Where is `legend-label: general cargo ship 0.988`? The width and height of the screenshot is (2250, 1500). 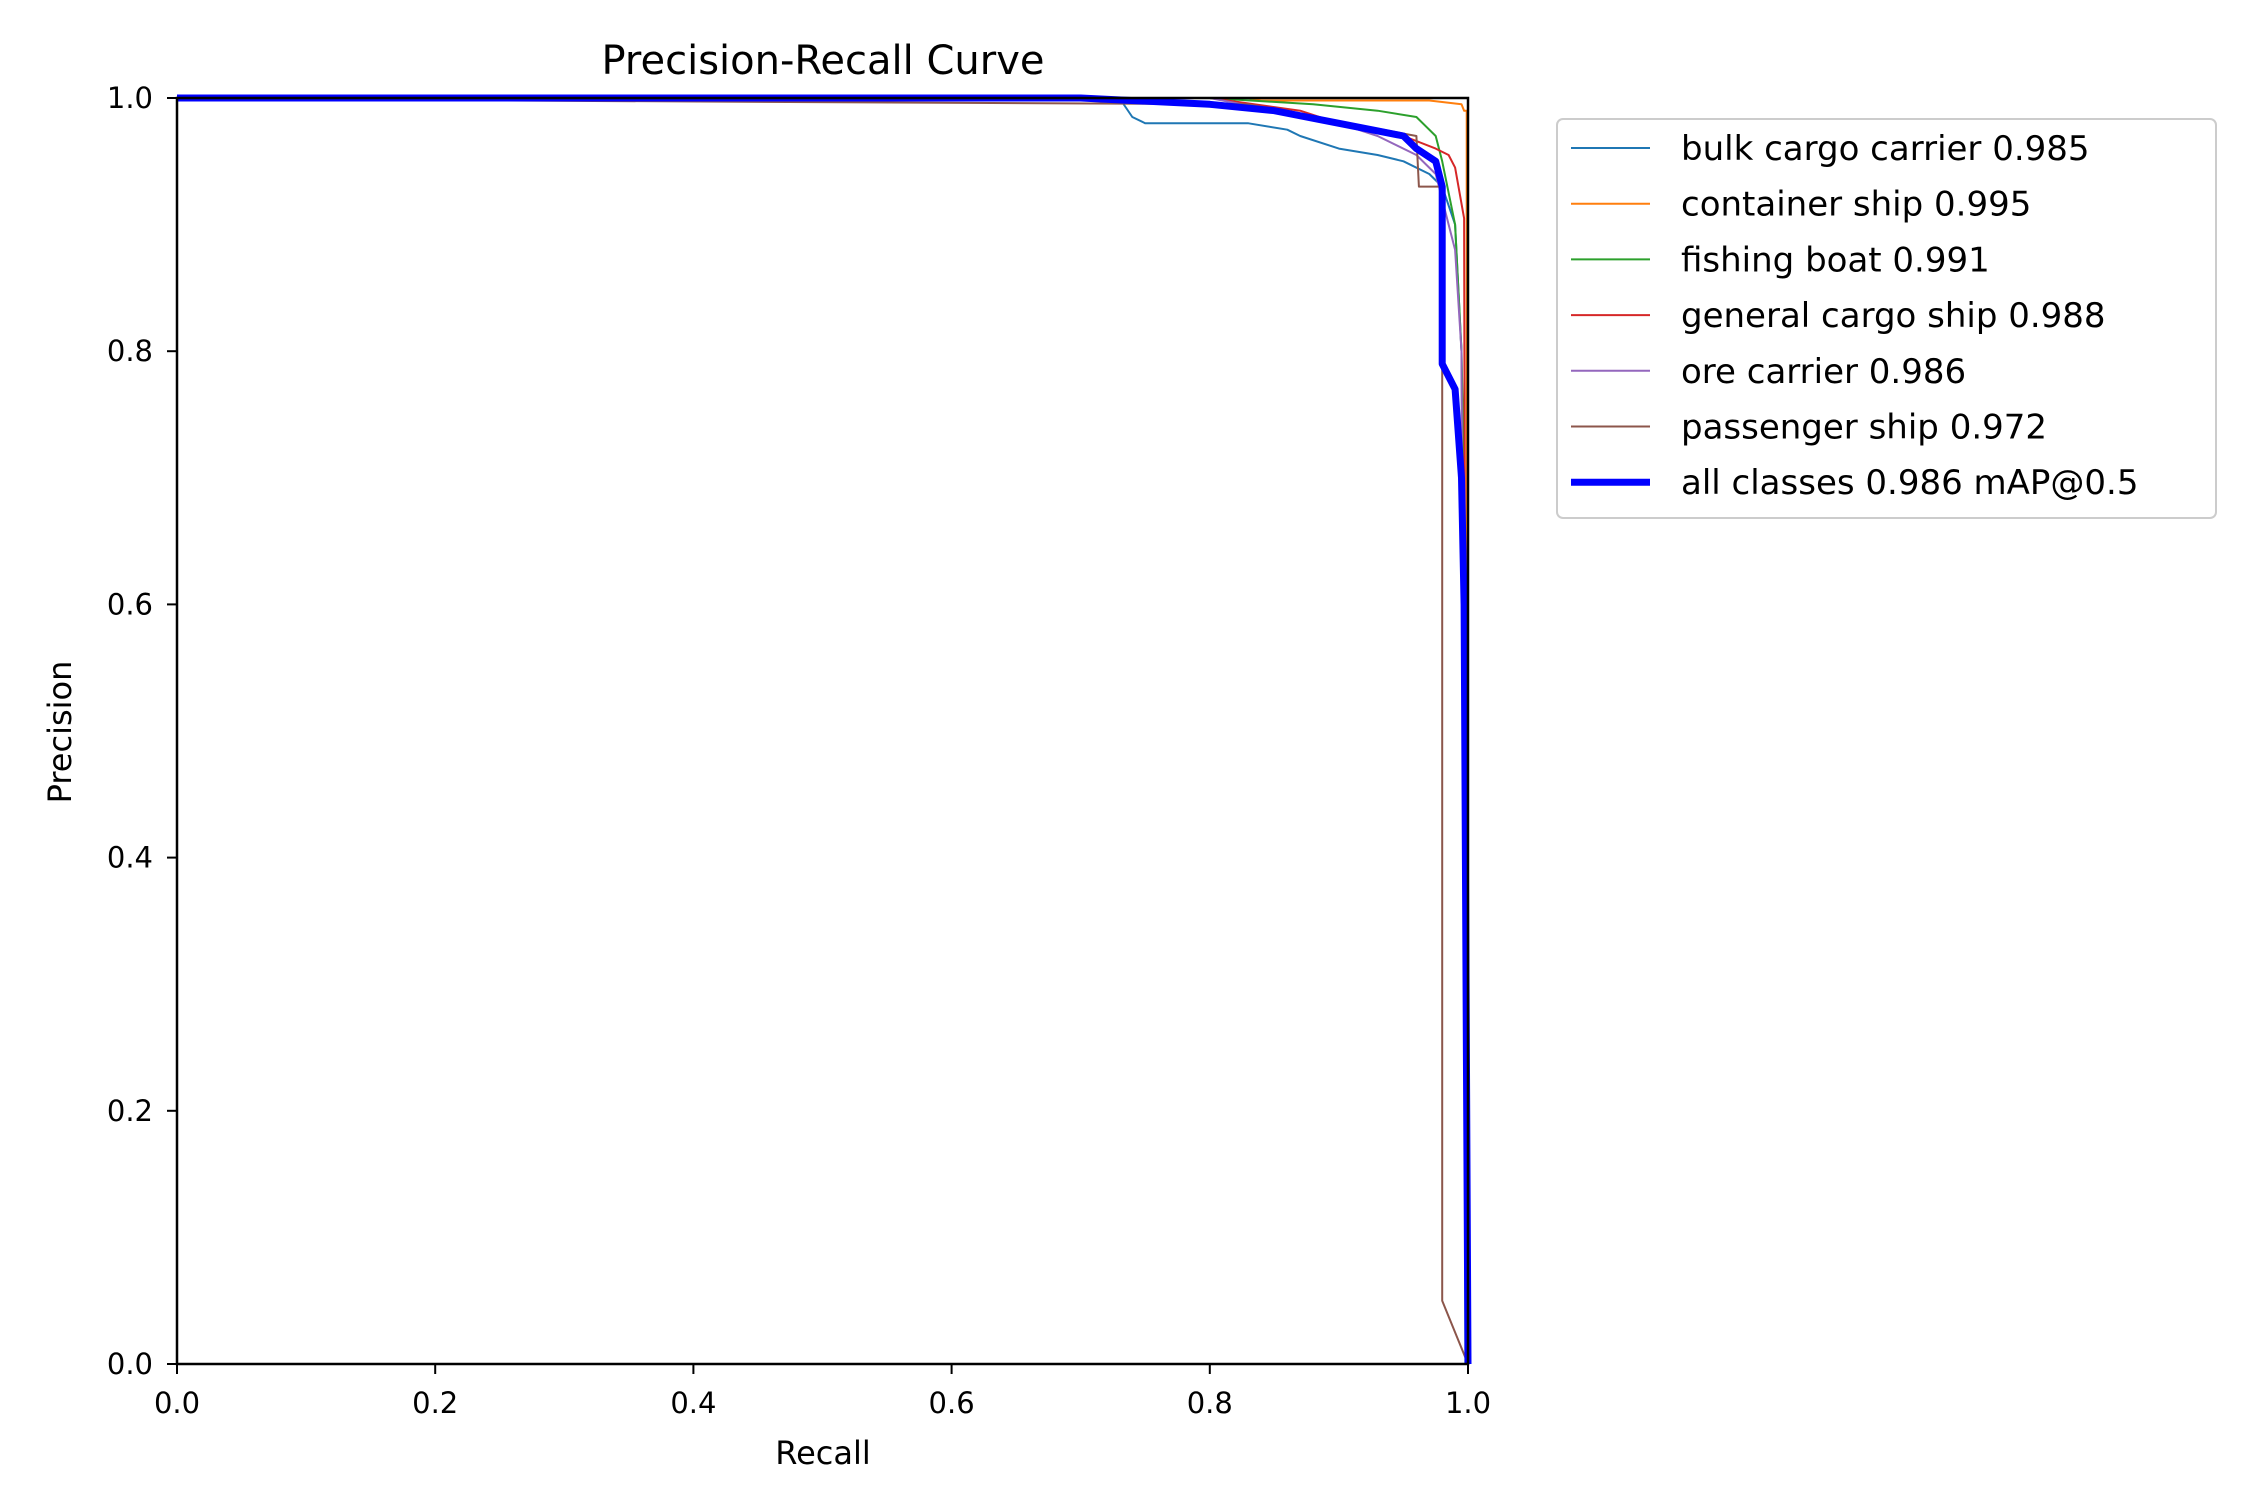
legend-label: general cargo ship 0.988 is located at coordinates (1893, 316).